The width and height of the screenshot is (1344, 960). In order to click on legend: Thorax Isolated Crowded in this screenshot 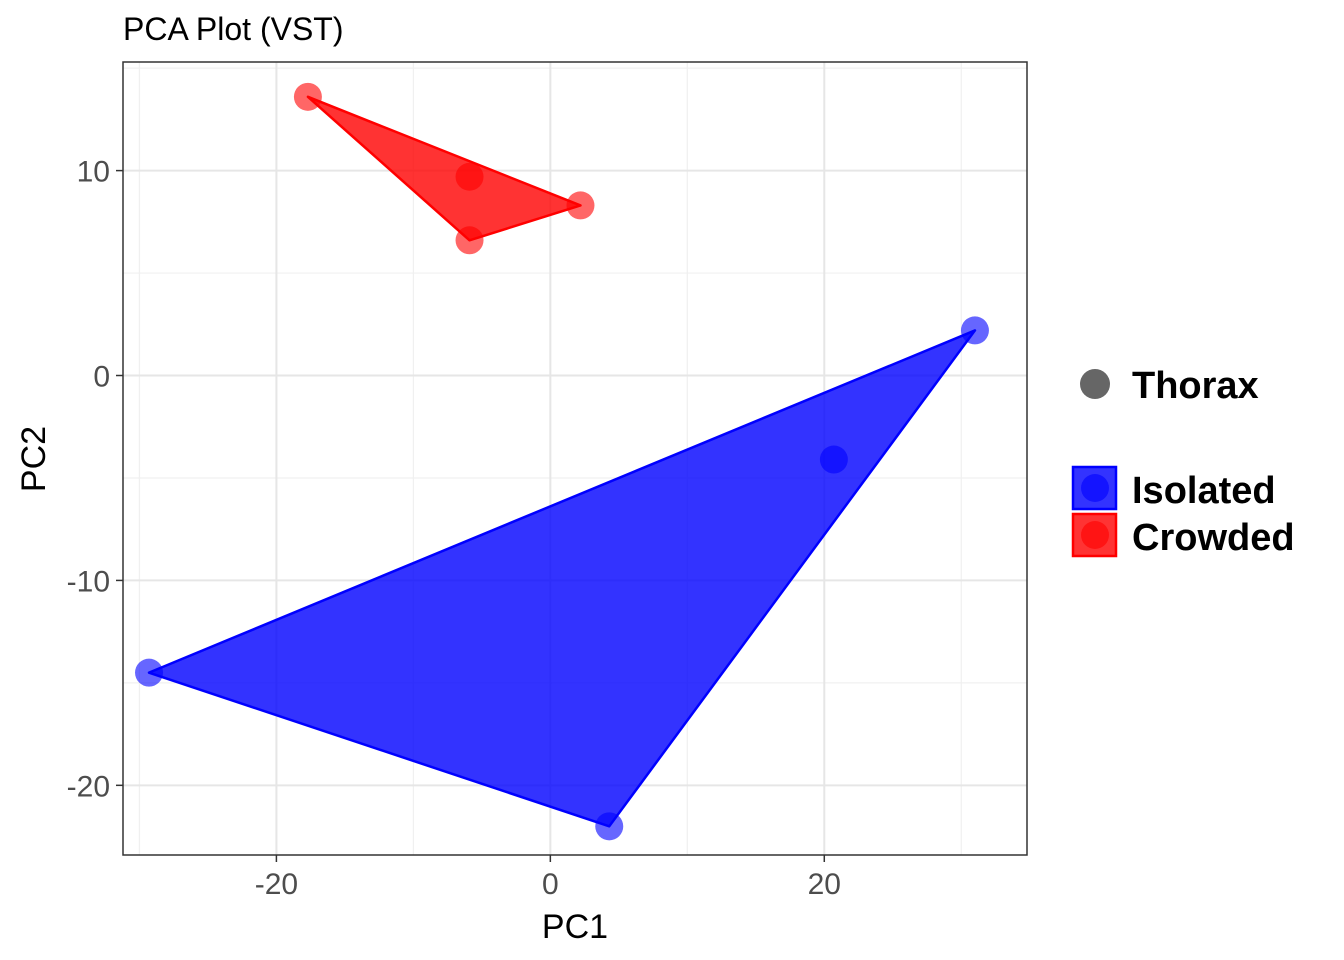, I will do `click(1183, 462)`.